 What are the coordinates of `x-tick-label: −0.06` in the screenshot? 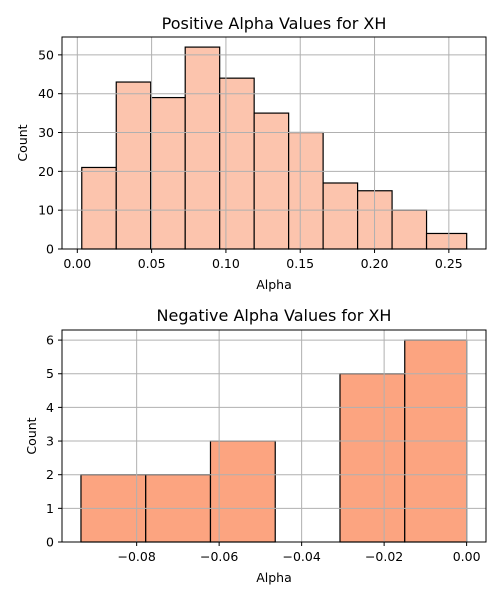 It's located at (219, 556).